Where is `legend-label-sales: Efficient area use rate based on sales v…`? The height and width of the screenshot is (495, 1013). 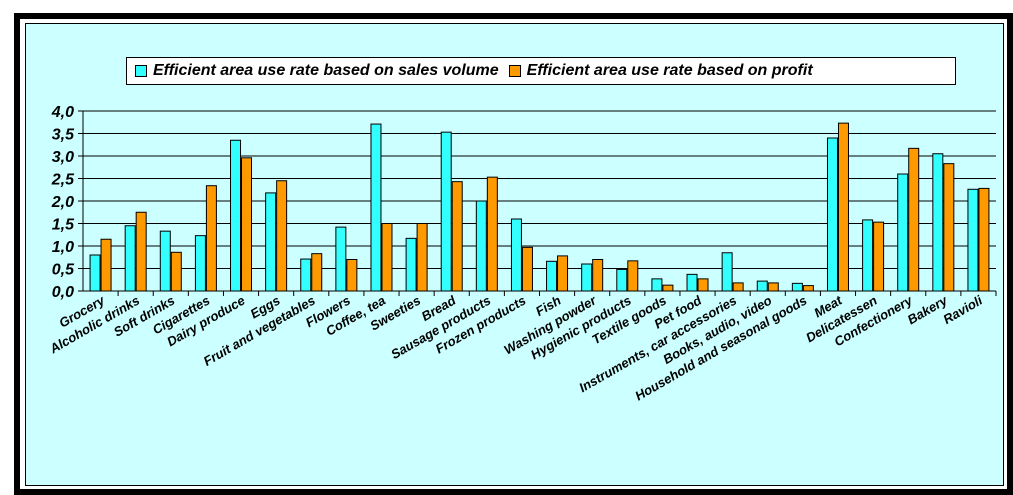
legend-label-sales: Efficient area use rate based on sales v… is located at coordinates (326, 70).